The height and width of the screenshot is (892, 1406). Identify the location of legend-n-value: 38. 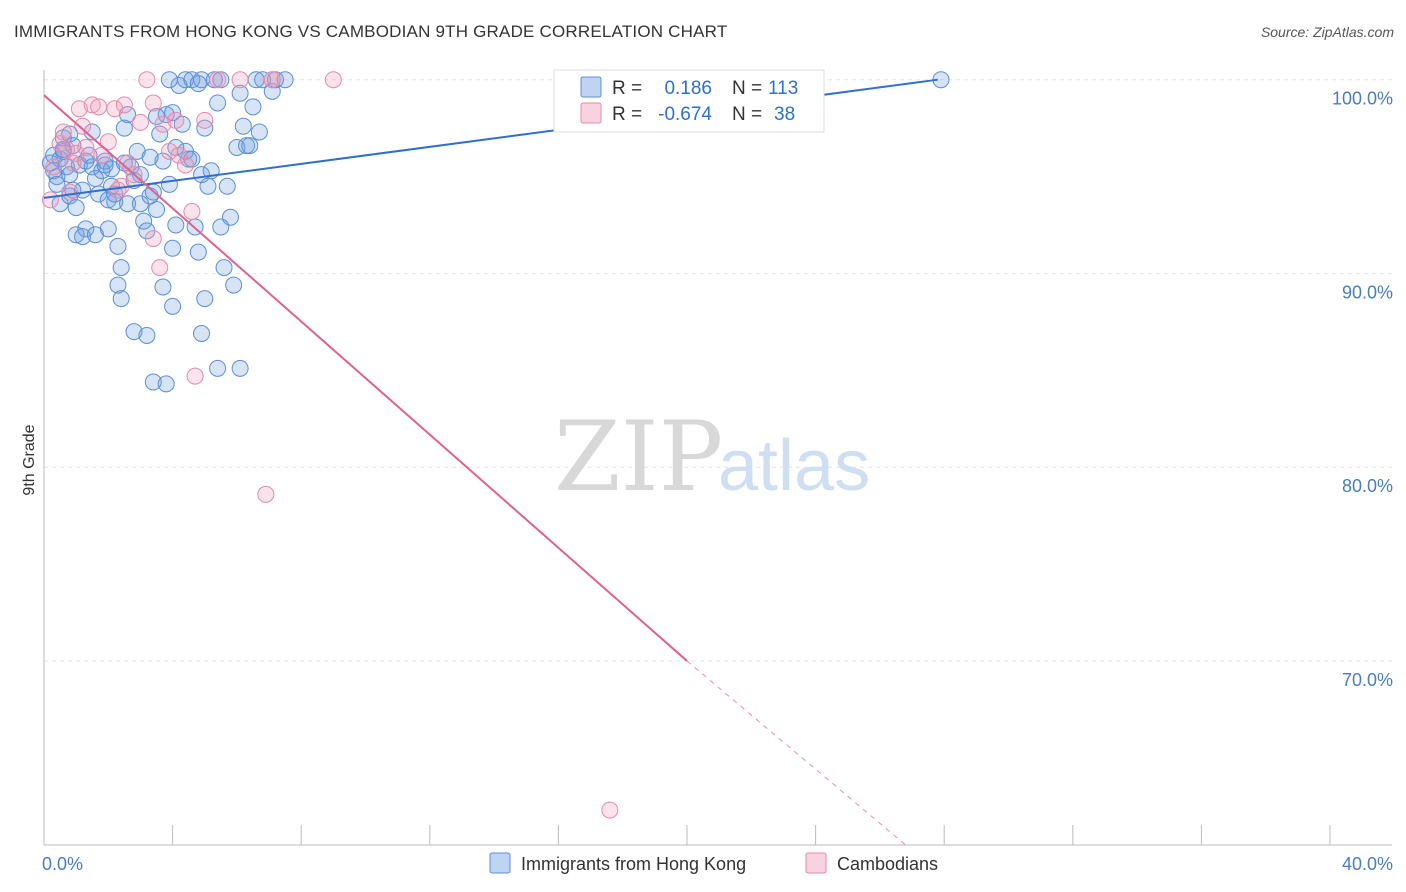
(784, 114).